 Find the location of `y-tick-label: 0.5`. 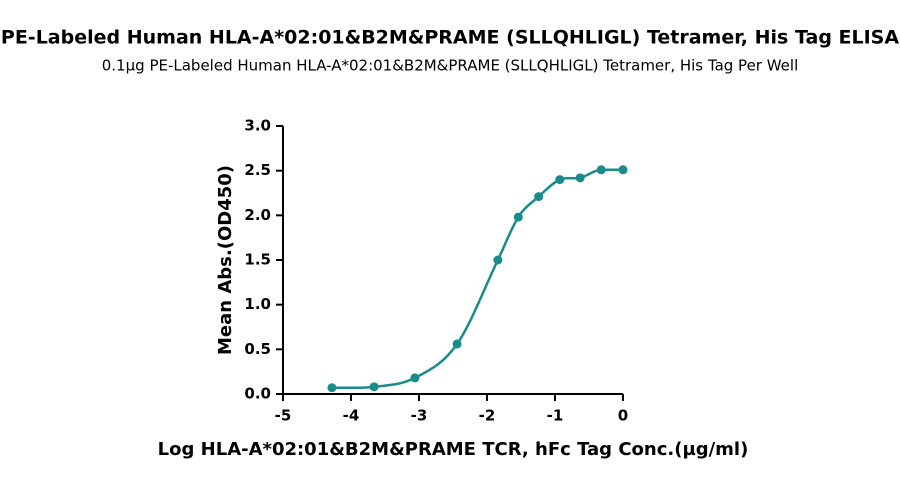

y-tick-label: 0.5 is located at coordinates (257, 349).